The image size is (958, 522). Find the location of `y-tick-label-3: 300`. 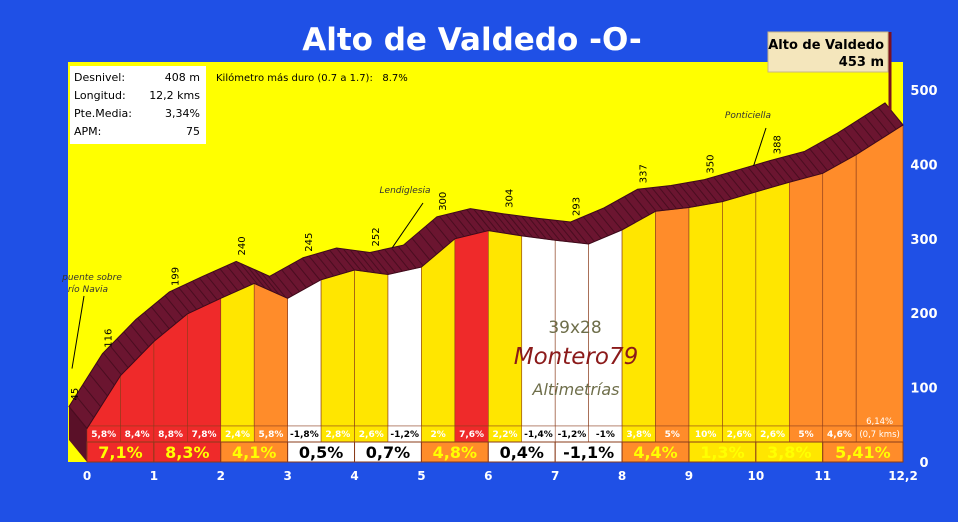

y-tick-label-3: 300 is located at coordinates (923, 240).